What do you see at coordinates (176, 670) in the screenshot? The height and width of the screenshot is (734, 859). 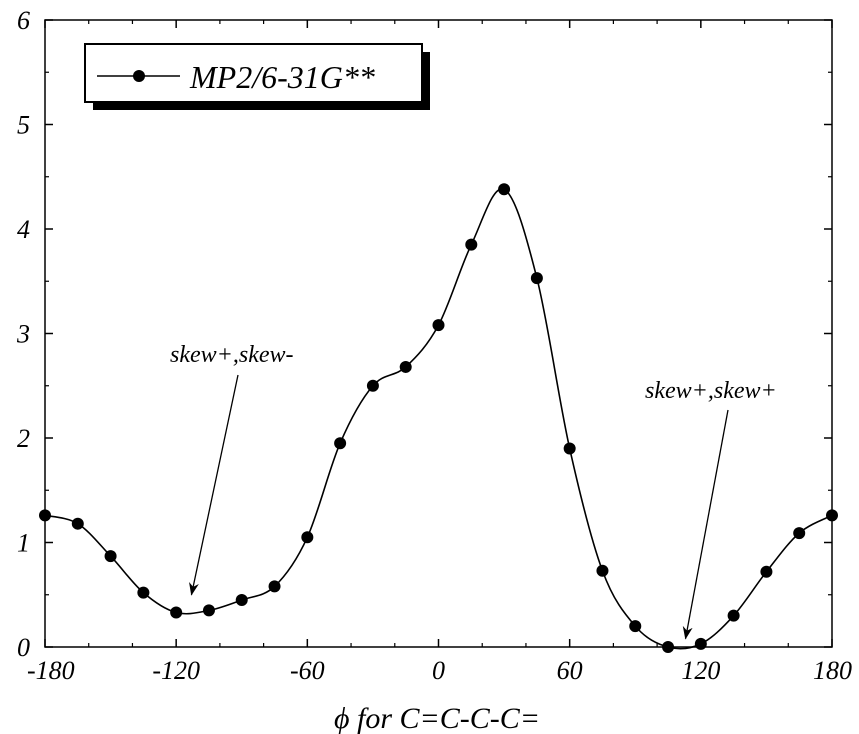 I see `x-tick-label: -120` at bounding box center [176, 670].